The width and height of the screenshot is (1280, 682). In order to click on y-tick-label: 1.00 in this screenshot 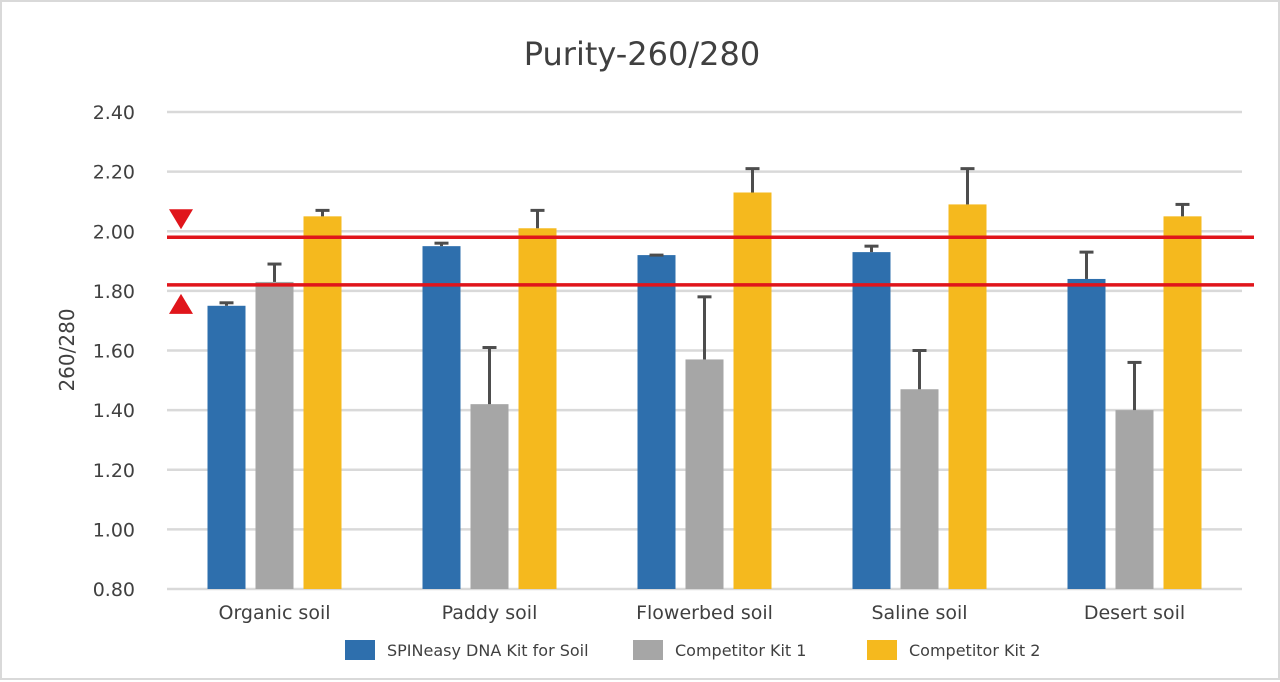, I will do `click(114, 530)`.